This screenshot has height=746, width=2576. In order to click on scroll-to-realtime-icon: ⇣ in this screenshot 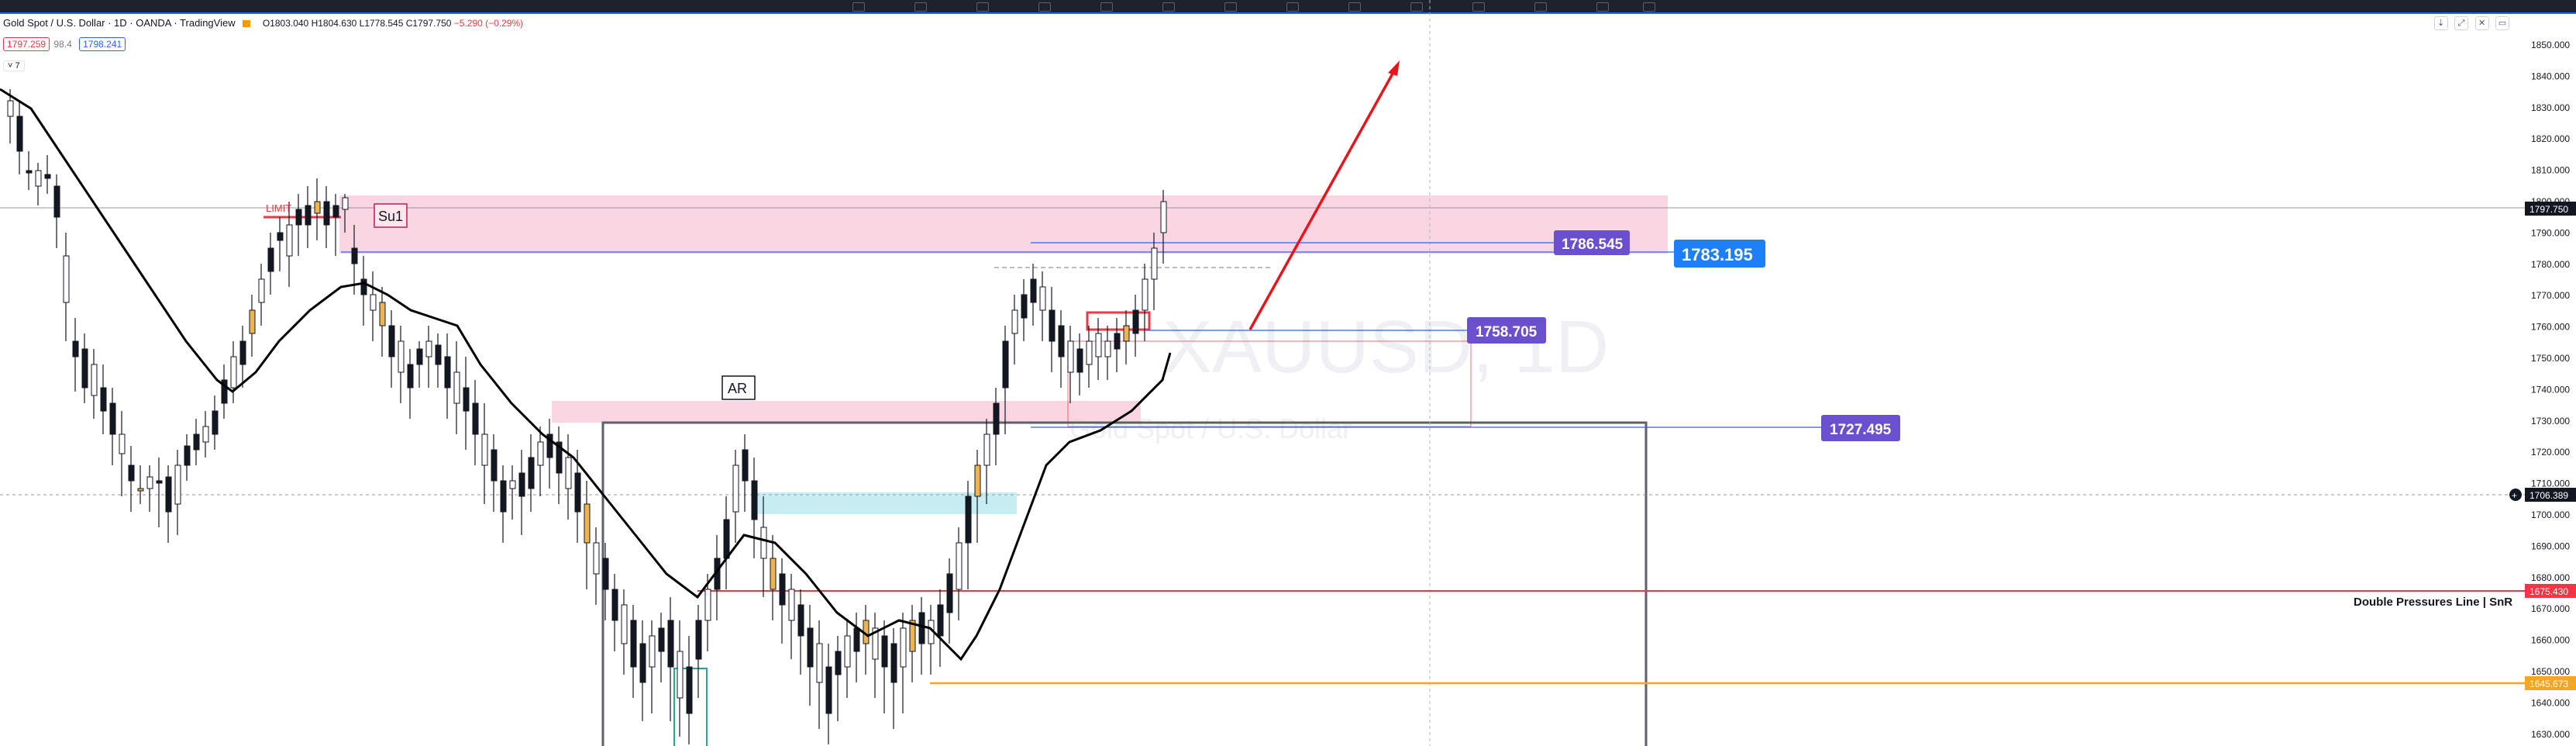, I will do `click(2440, 23)`.